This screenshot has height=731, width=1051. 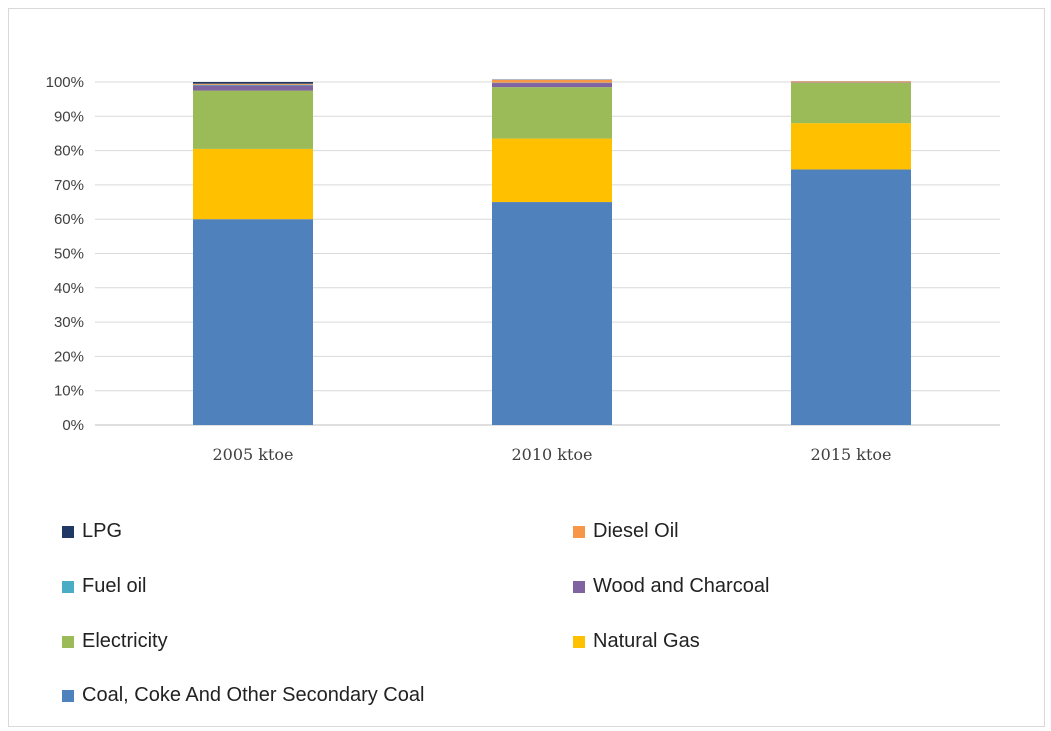 I want to click on legend-label: Electricity, so click(x=125, y=641).